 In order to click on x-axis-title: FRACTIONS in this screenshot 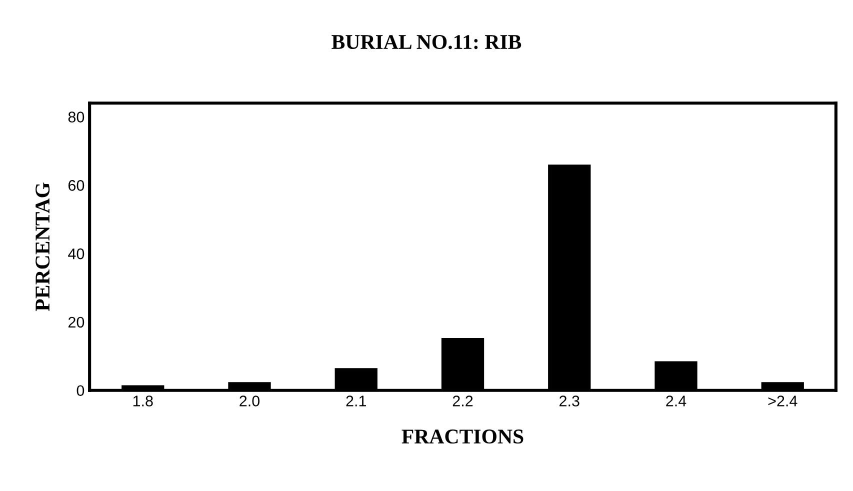, I will do `click(463, 437)`.